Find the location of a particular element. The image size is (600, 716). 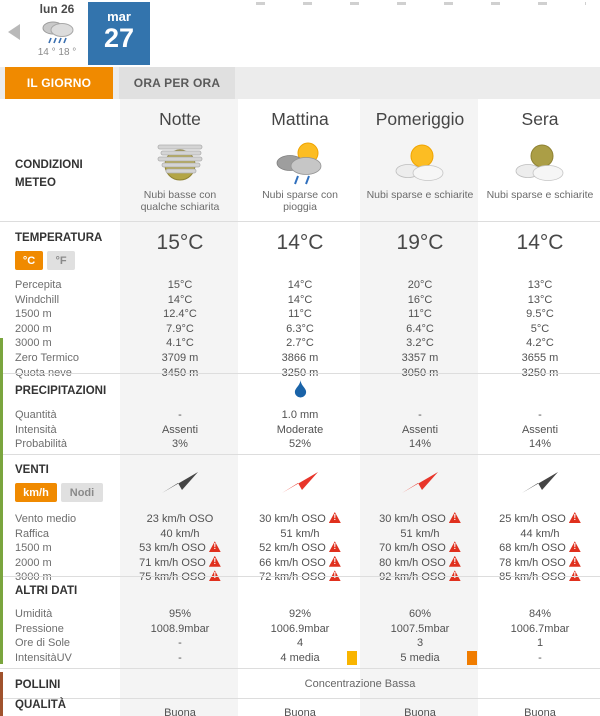

section-label: TEMPERATURA is located at coordinates (59, 238).